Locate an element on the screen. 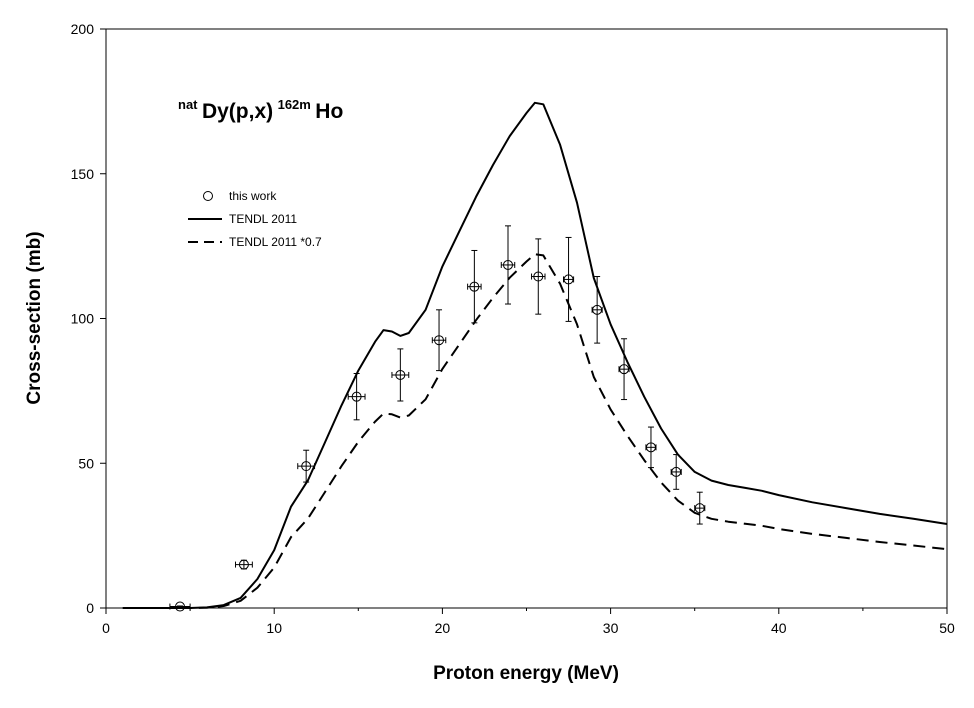 This screenshot has height=708, width=974. y-tick-label: 0 is located at coordinates (90, 608).